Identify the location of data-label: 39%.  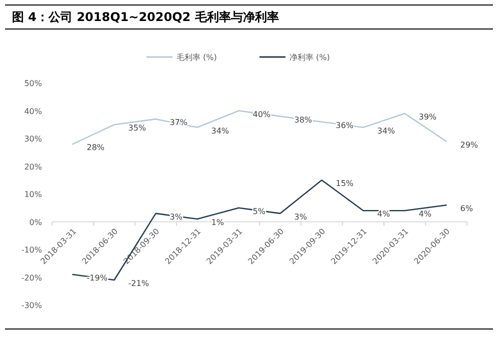
(427, 117).